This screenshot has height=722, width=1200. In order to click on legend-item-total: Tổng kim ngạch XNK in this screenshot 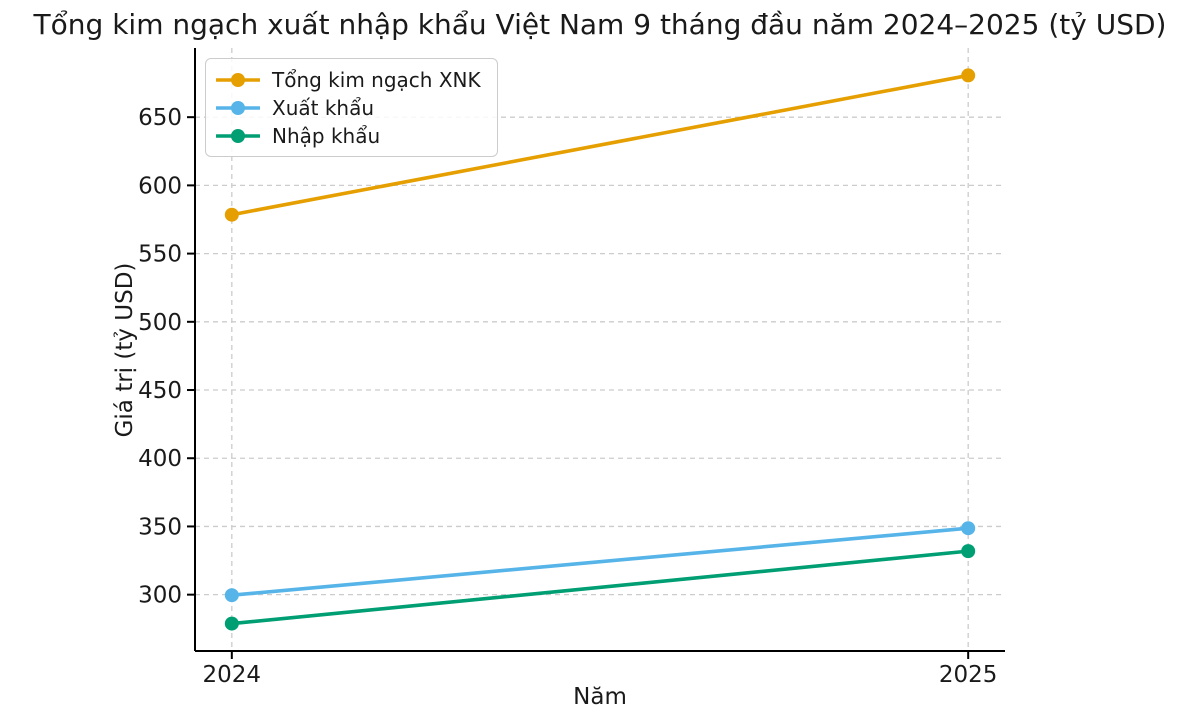, I will do `click(348, 79)`.